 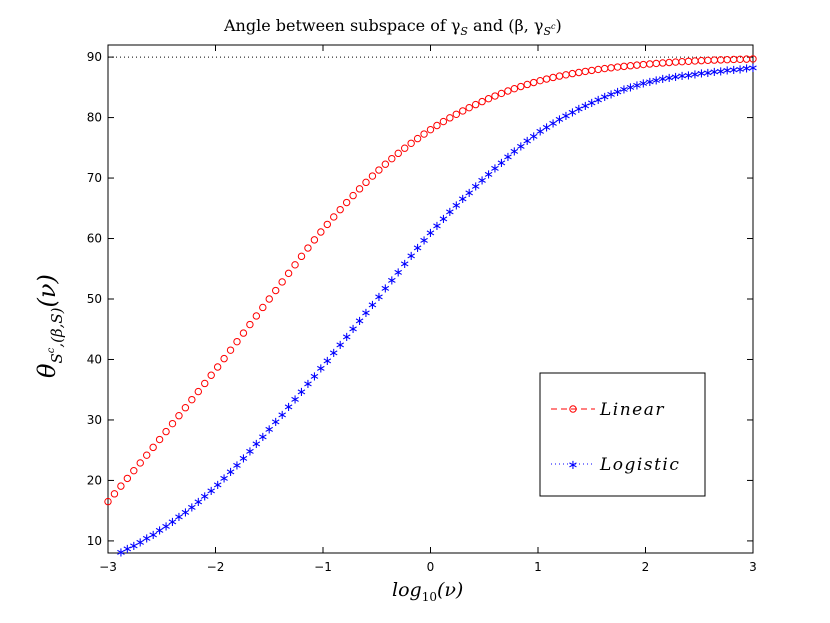 I want to click on y-tick-label: 90, so click(x=94, y=57).